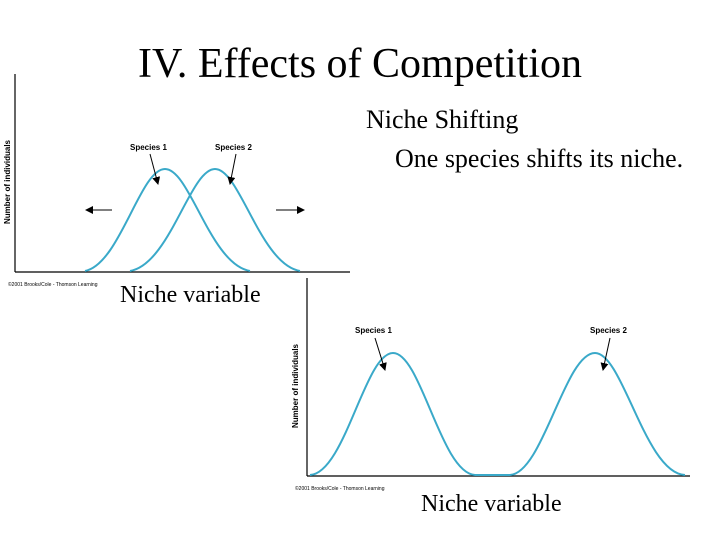 Image resolution: width=720 pixels, height=540 pixels. Describe the element at coordinates (442, 119) in the screenshot. I see `bullet-heading: Niche Shifting` at that location.